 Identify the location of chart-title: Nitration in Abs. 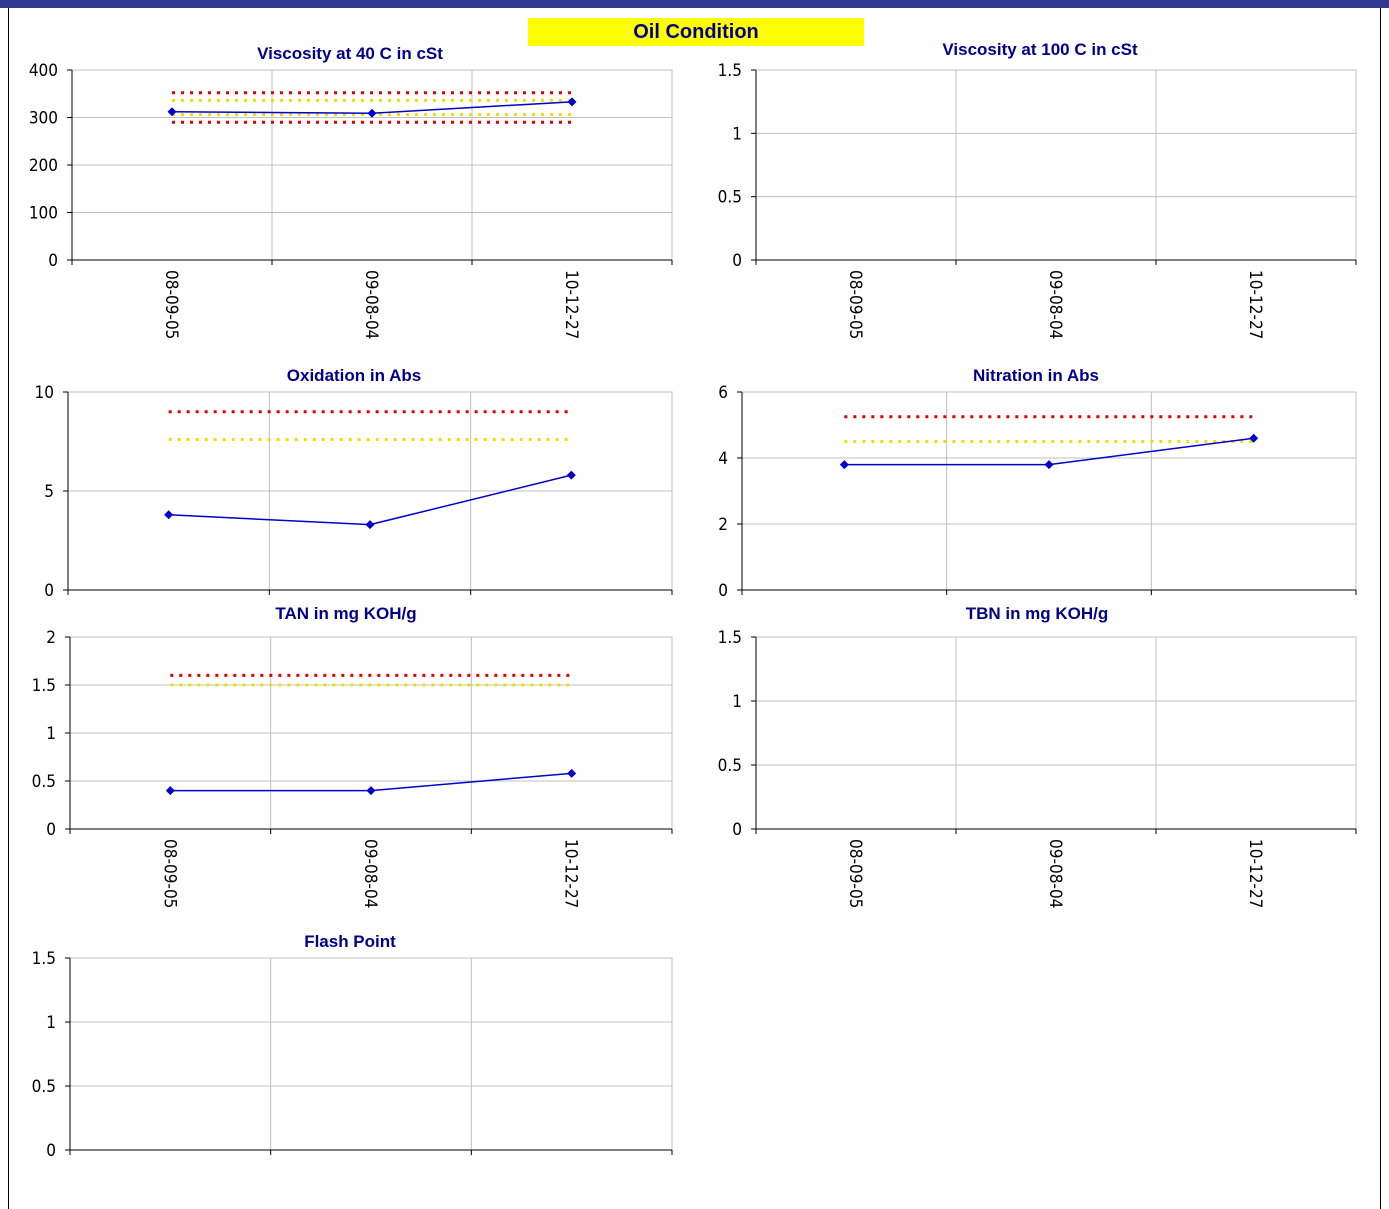
(1036, 375).